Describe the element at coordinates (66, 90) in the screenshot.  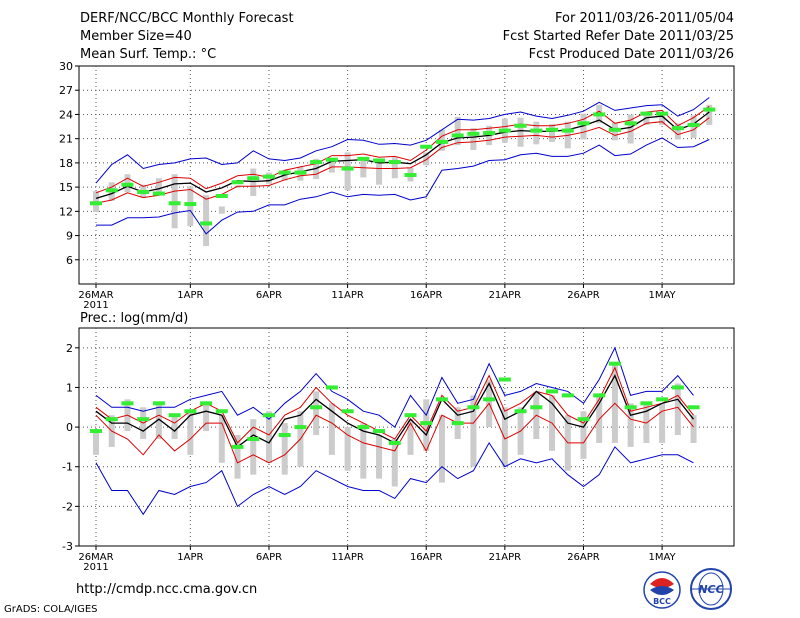
I see `y-tick-label: 27` at that location.